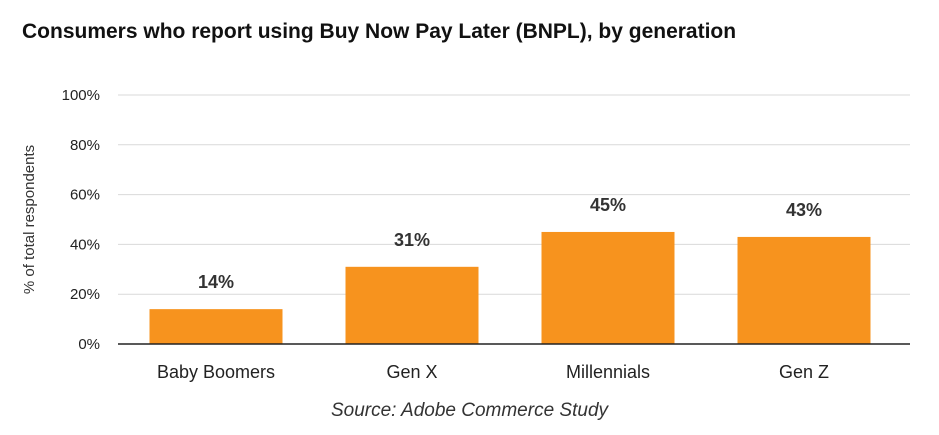  I want to click on y-tick-label: 60%, so click(85, 195).